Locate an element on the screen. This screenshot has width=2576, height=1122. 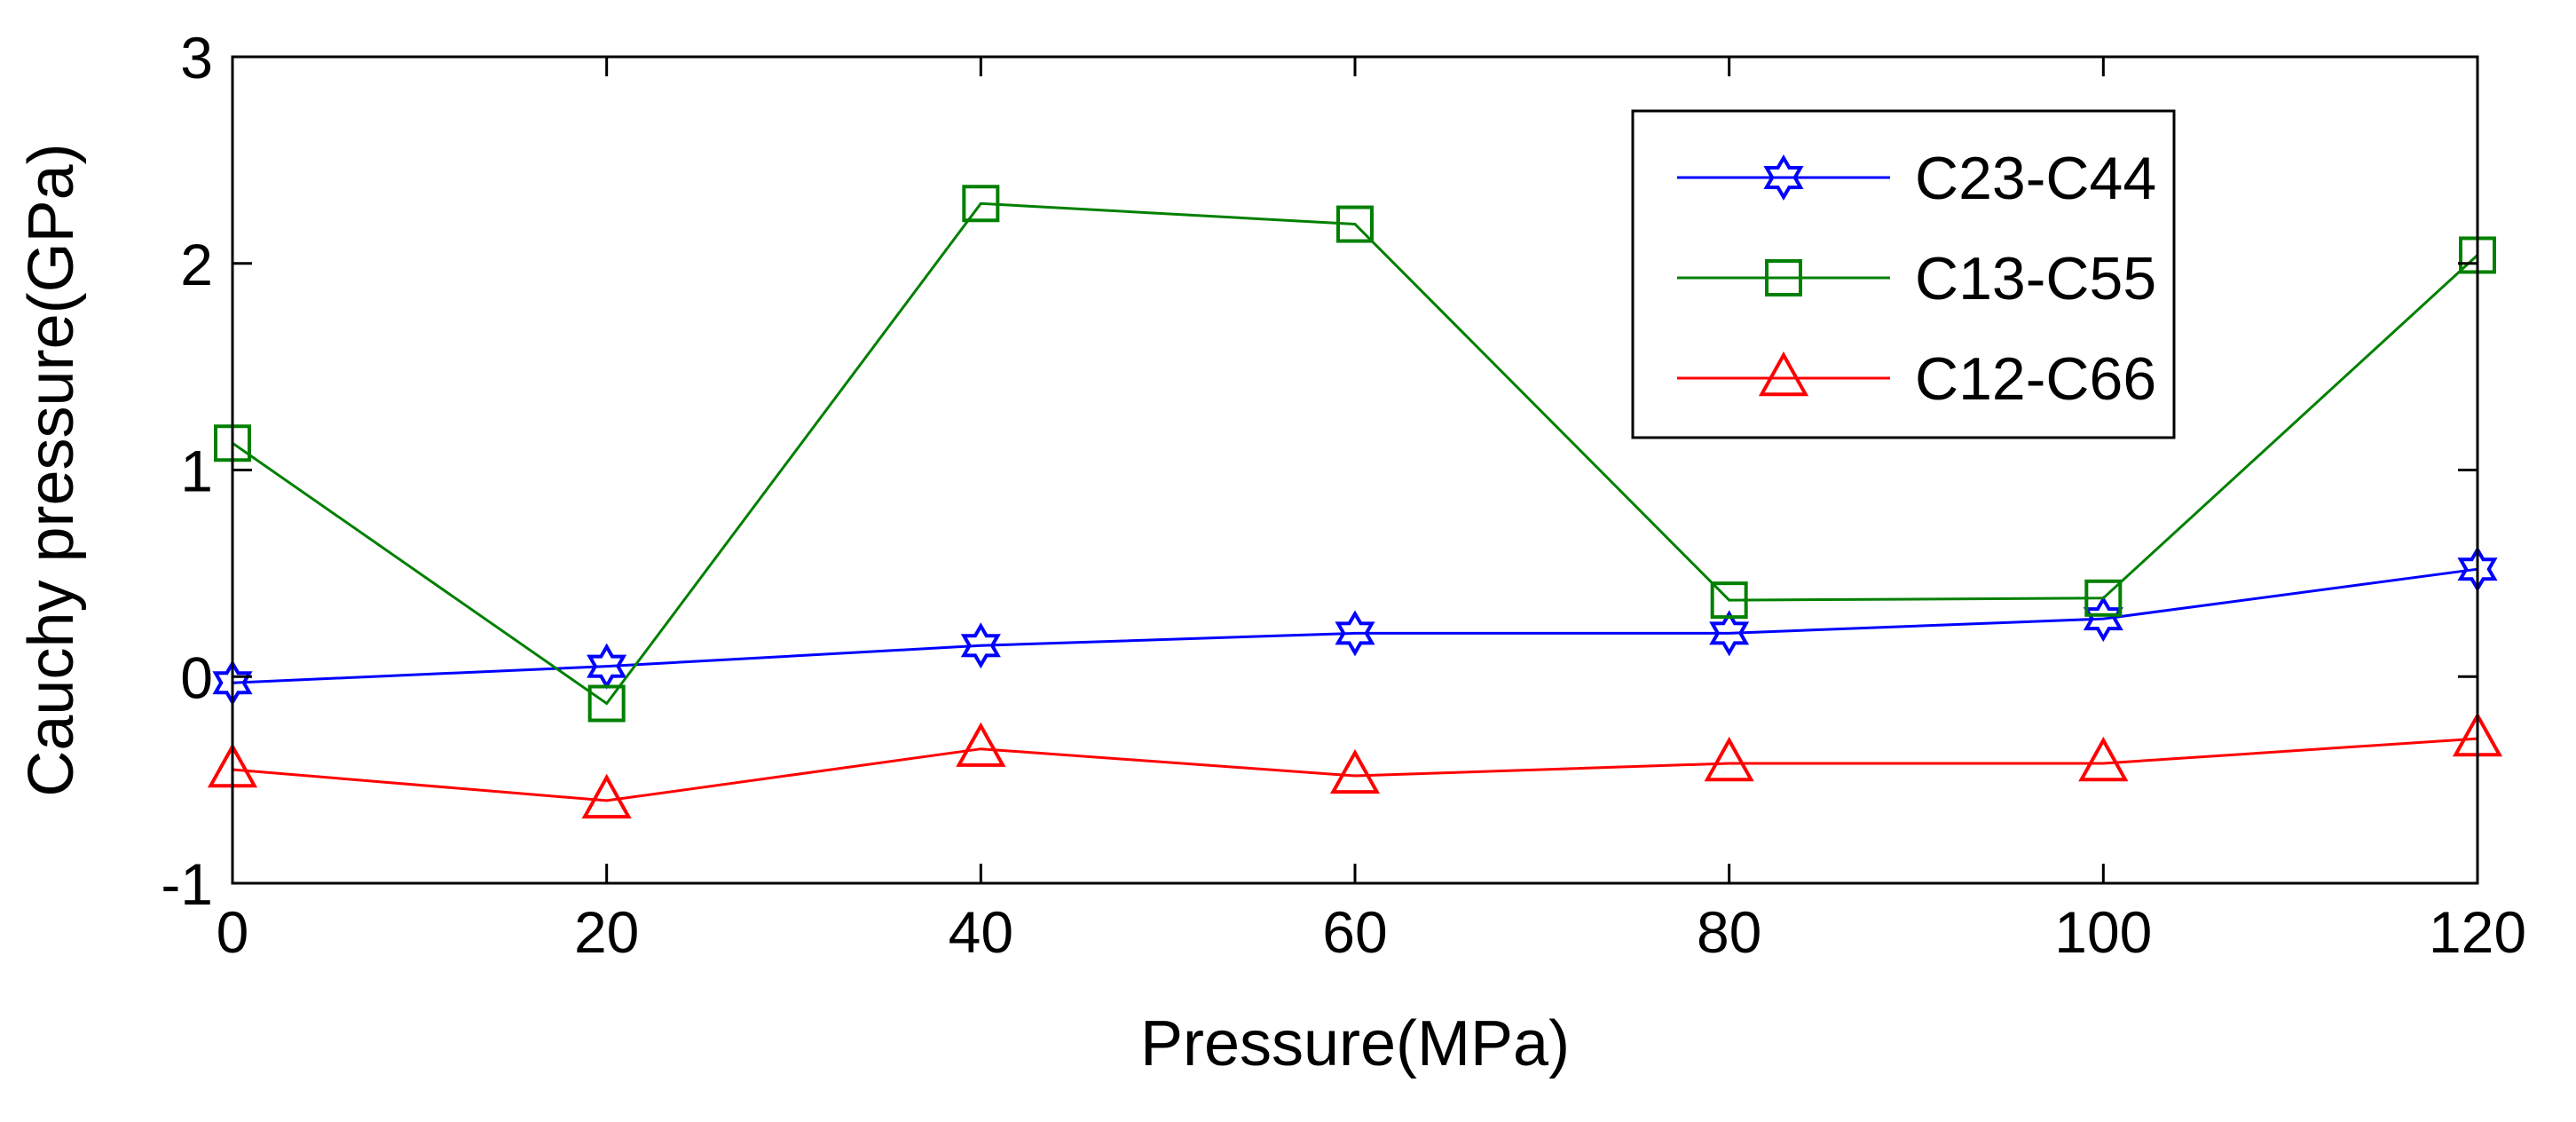
y-tick-label: -1 is located at coordinates (187, 884).